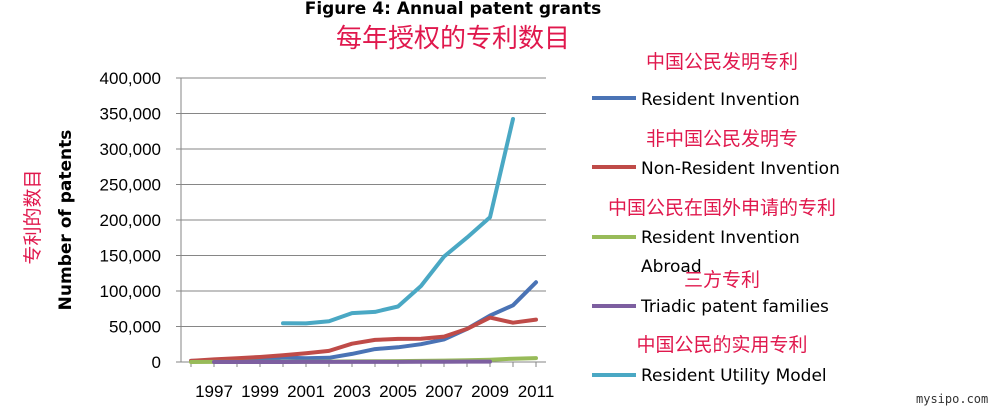  What do you see at coordinates (260, 391) in the screenshot?
I see `x-tick-label: 1999` at bounding box center [260, 391].